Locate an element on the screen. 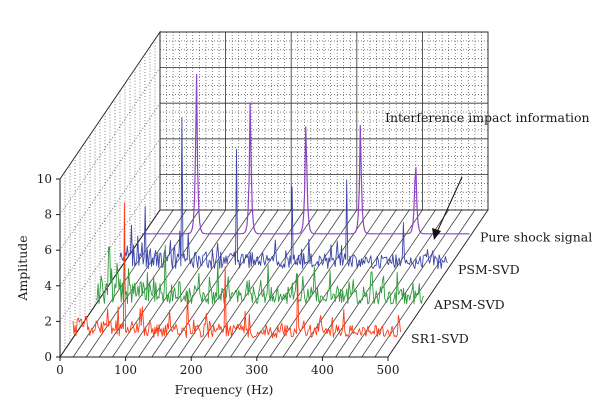 The height and width of the screenshot is (418, 600). series-line-apsm-svd is located at coordinates (259, 274).